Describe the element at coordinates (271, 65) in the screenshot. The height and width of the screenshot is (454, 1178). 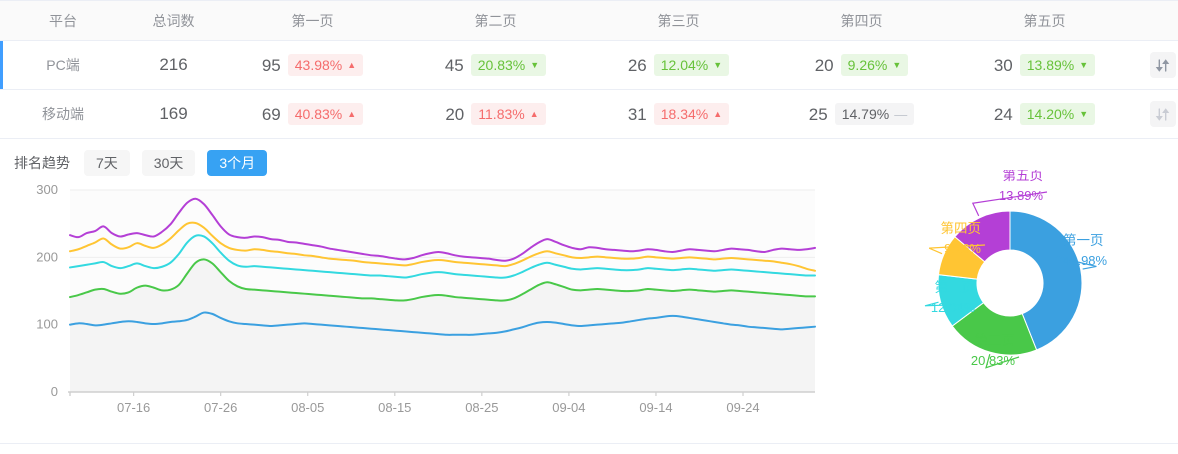
I see `page-count-value: 95` at that location.